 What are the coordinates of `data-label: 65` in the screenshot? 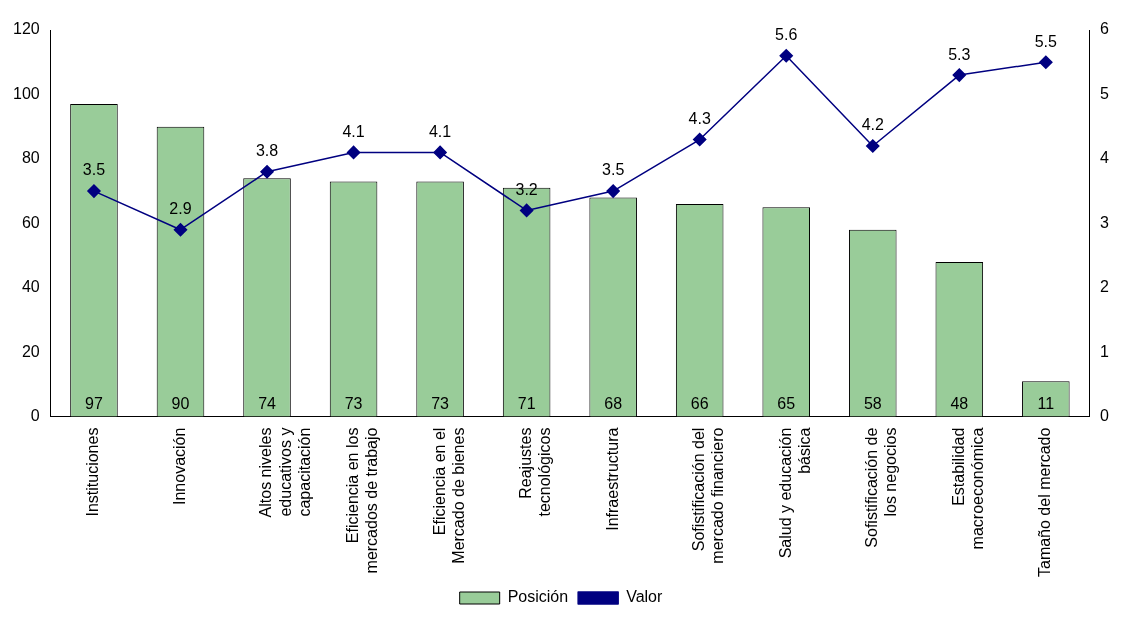 It's located at (786, 403).